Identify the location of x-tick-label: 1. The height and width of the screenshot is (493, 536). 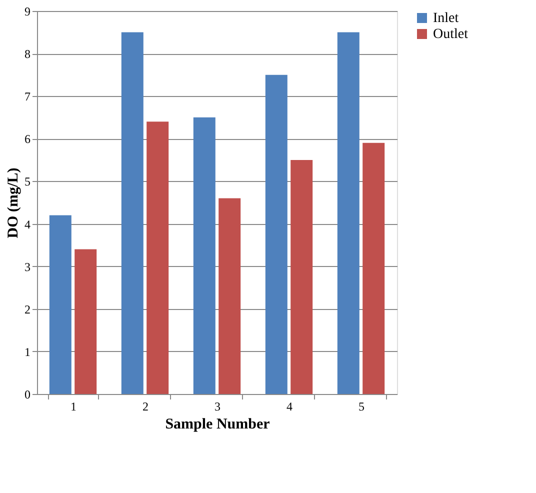
(73, 407).